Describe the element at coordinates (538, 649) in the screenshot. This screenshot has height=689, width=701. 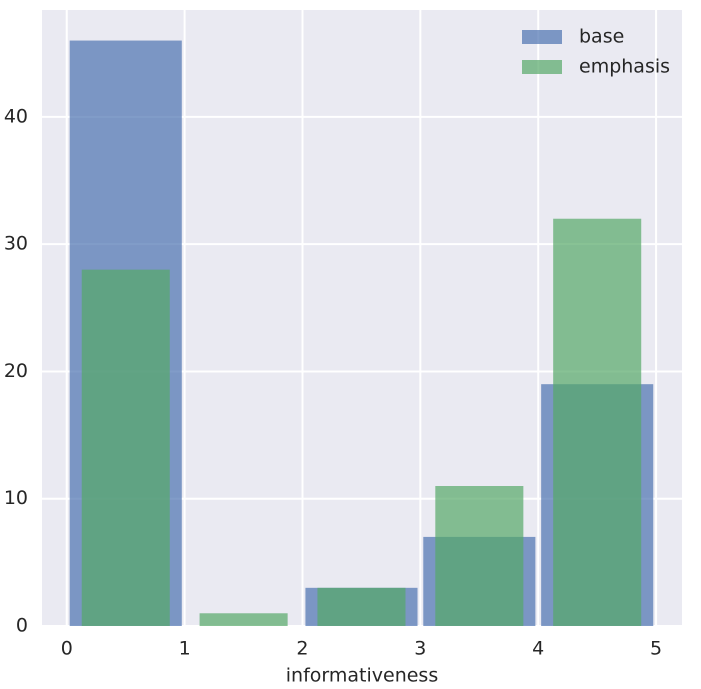
I see `x-tick-label: 4` at that location.